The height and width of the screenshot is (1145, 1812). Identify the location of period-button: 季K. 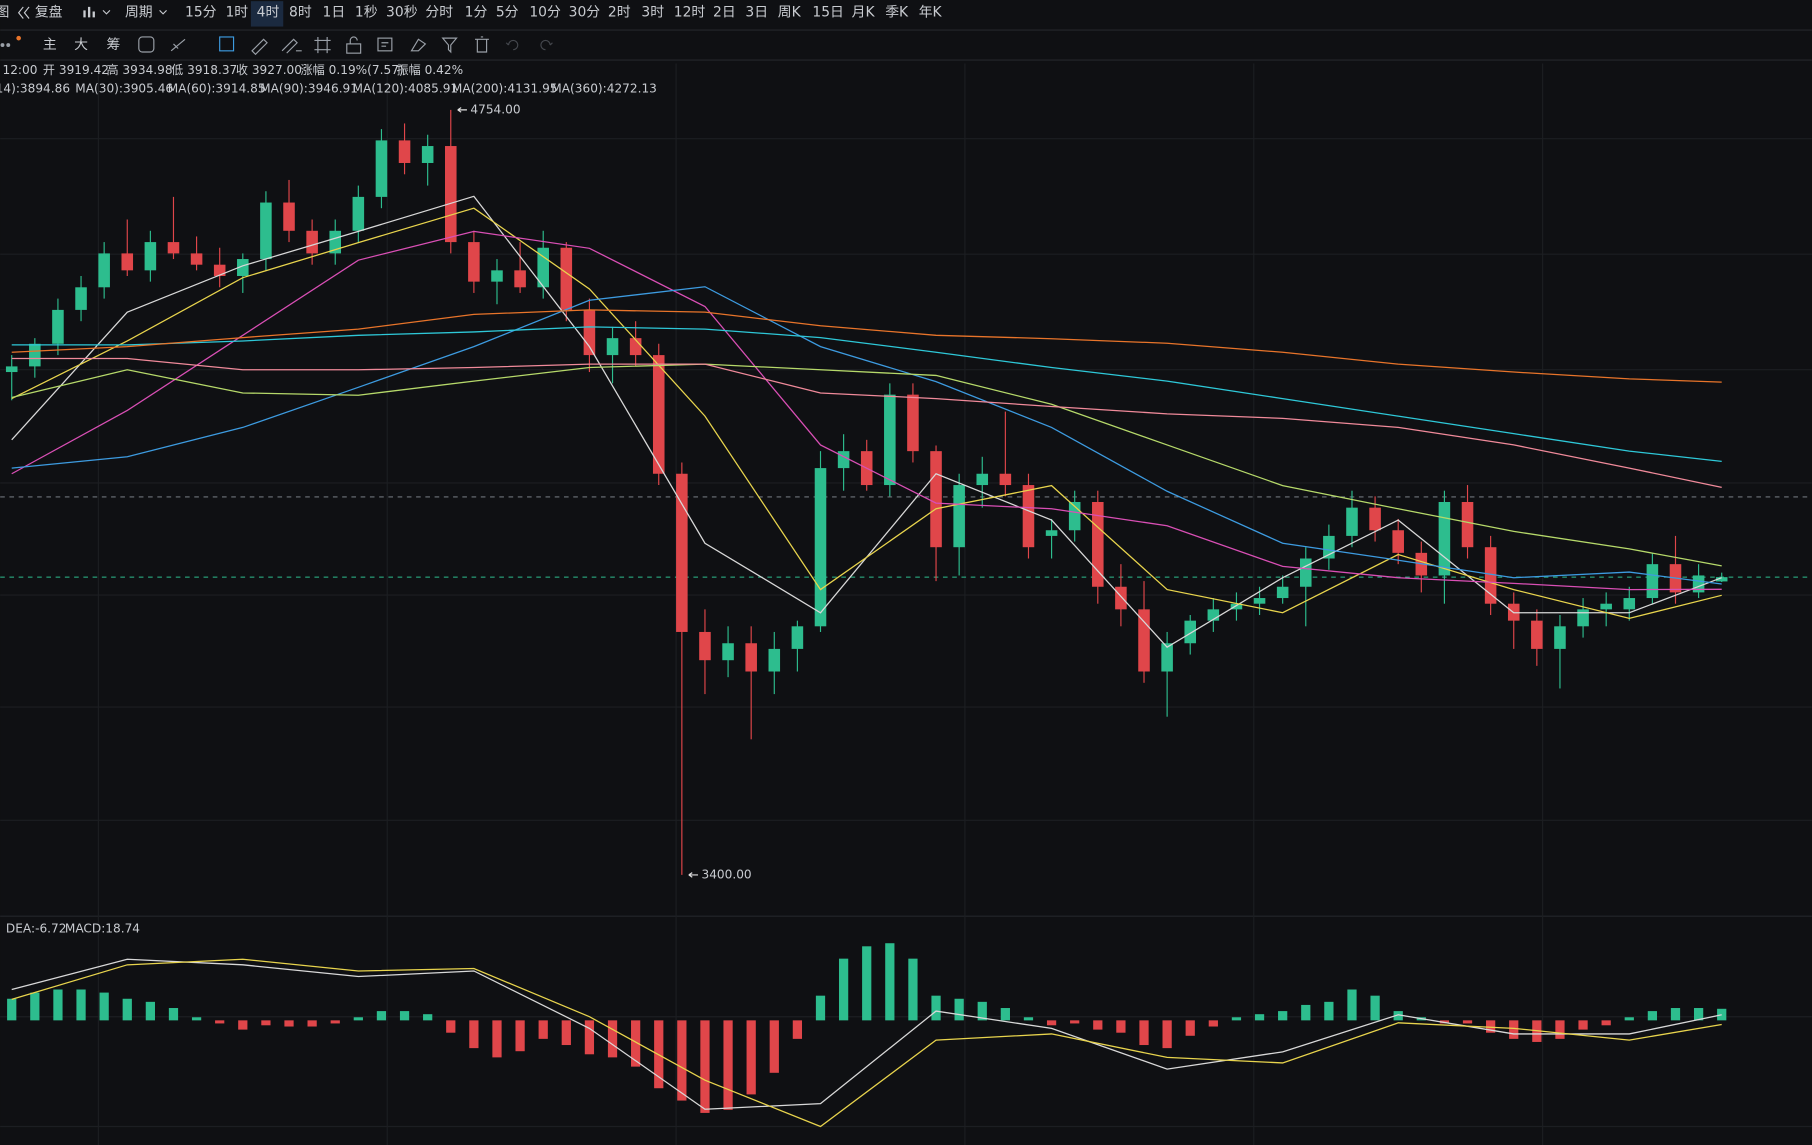
(897, 13).